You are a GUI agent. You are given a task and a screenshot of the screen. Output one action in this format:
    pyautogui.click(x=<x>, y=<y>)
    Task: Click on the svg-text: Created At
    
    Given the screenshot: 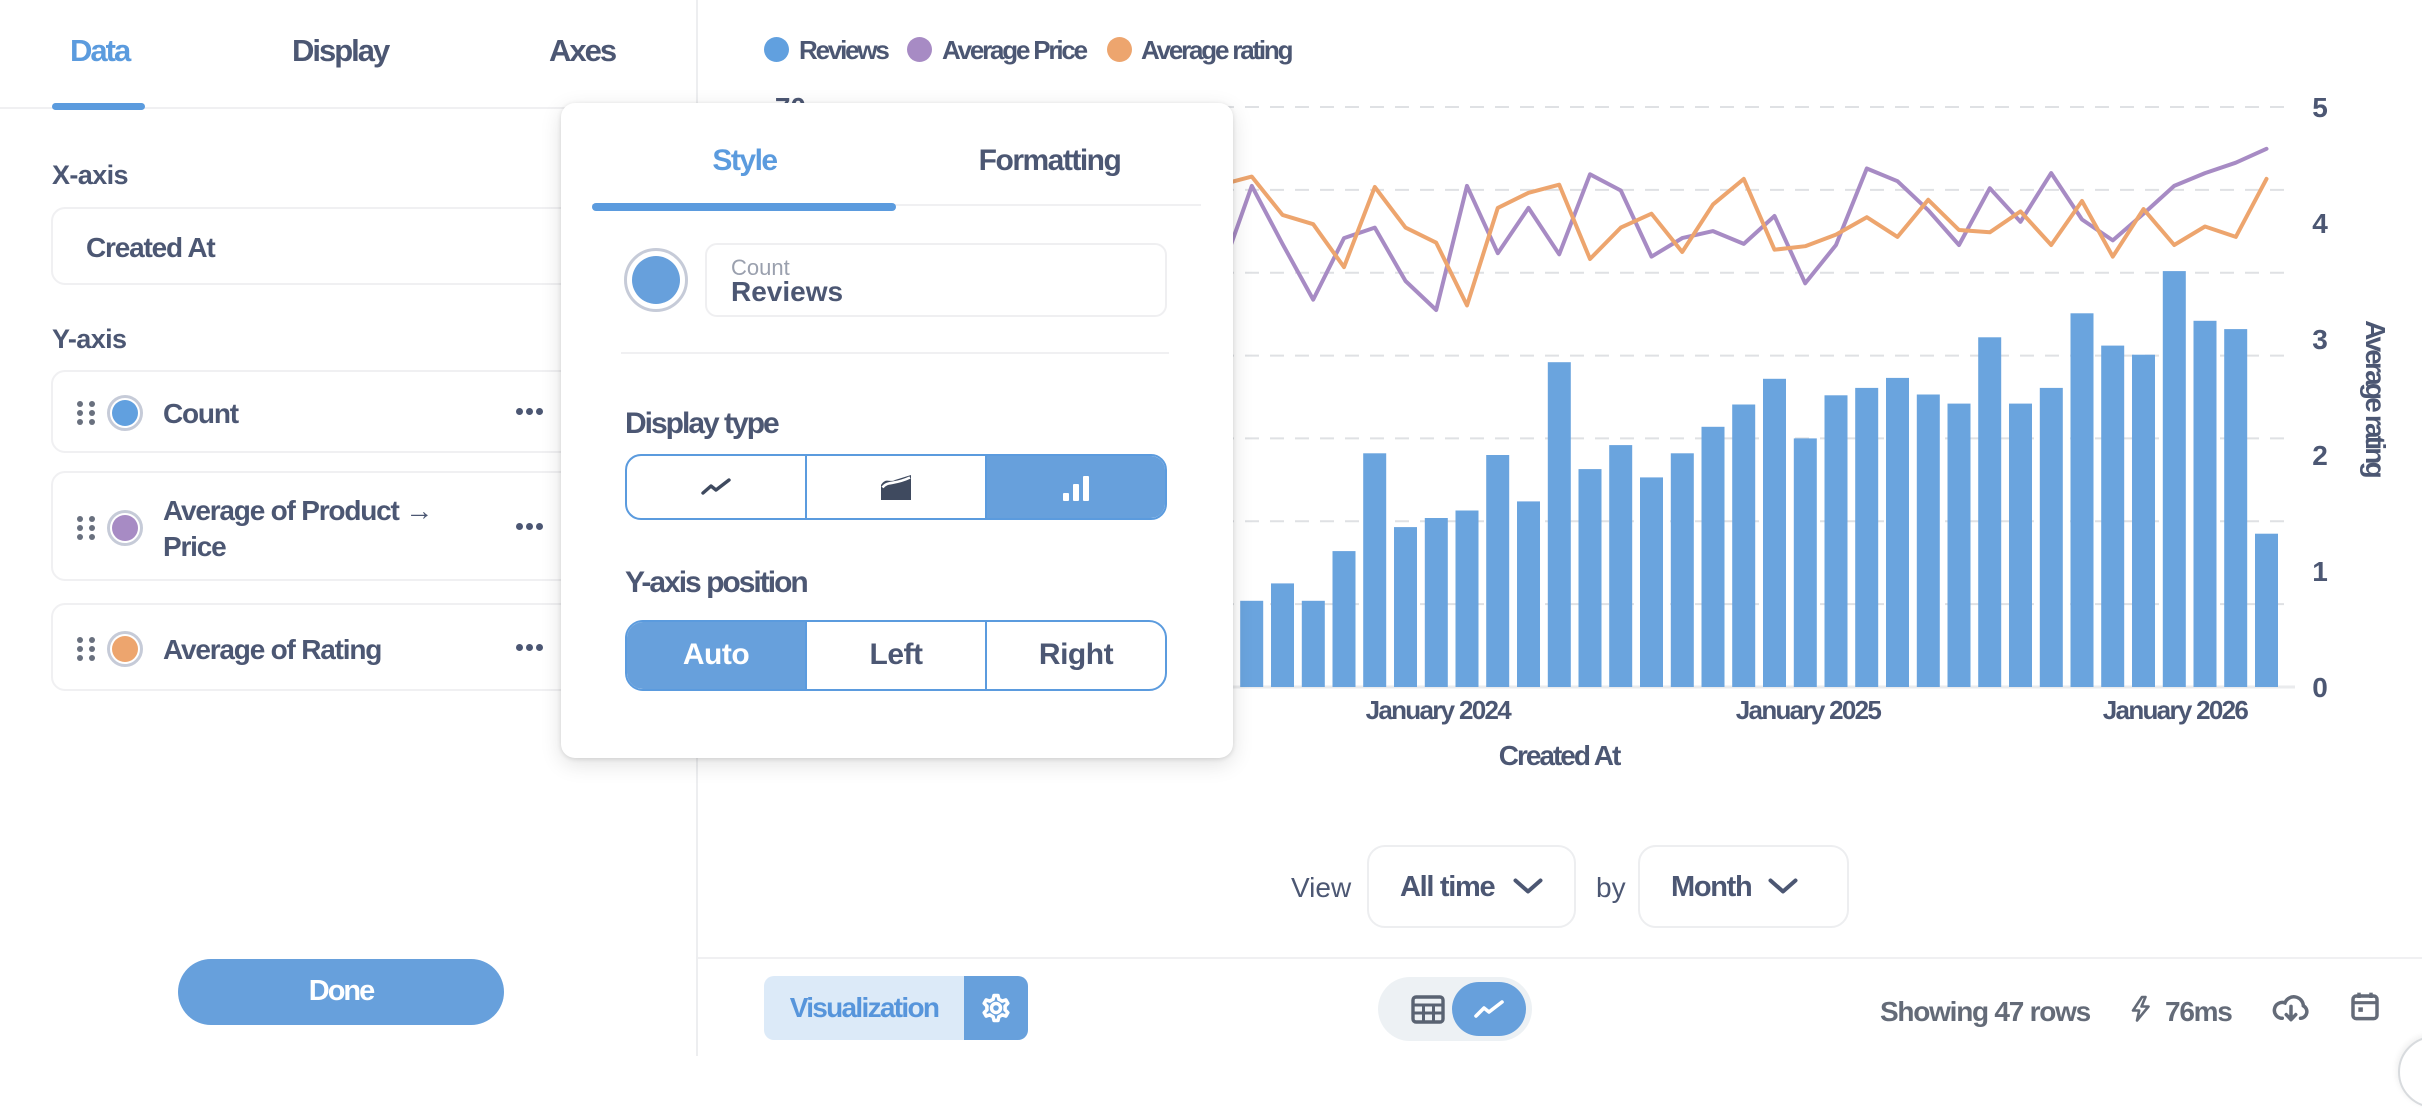 What is the action you would take?
    pyautogui.click(x=1560, y=755)
    